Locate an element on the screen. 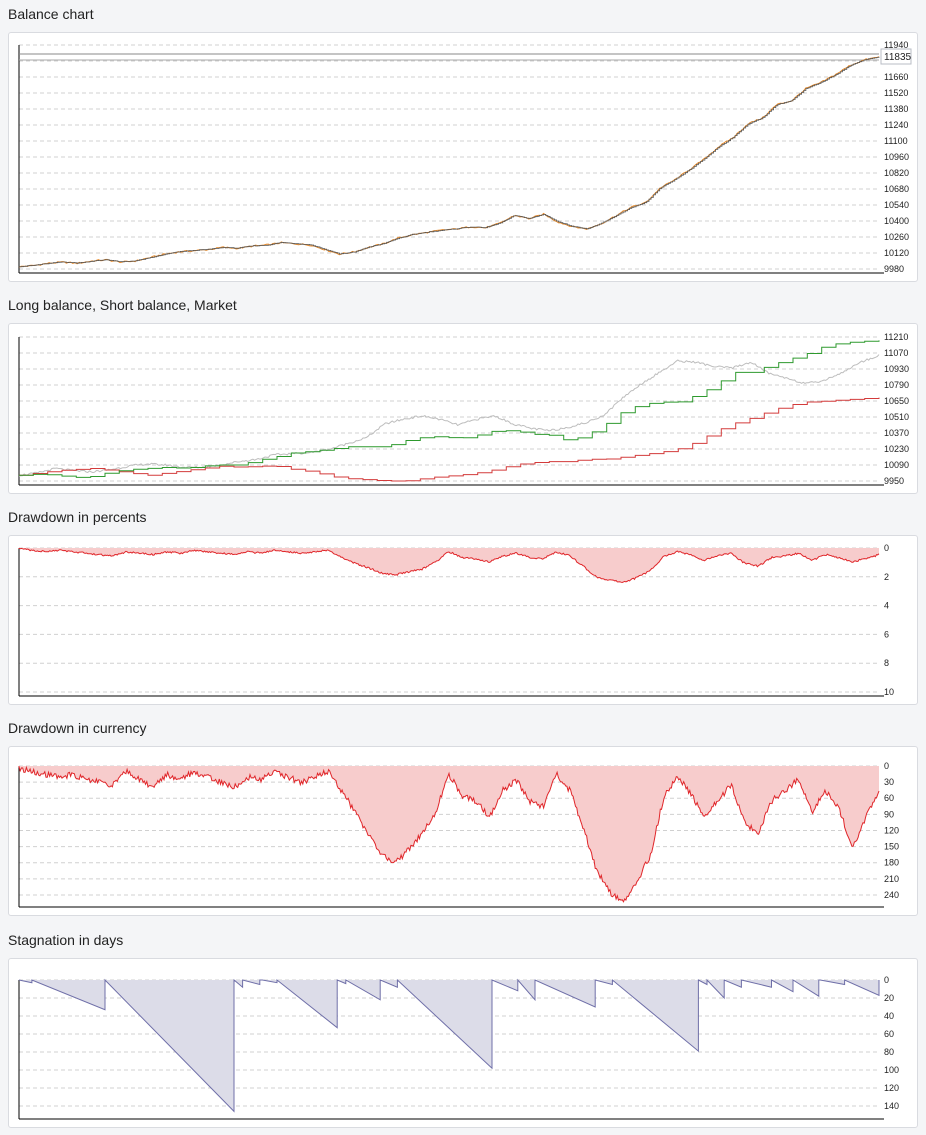  current-value-label: 11835 is located at coordinates (898, 57).